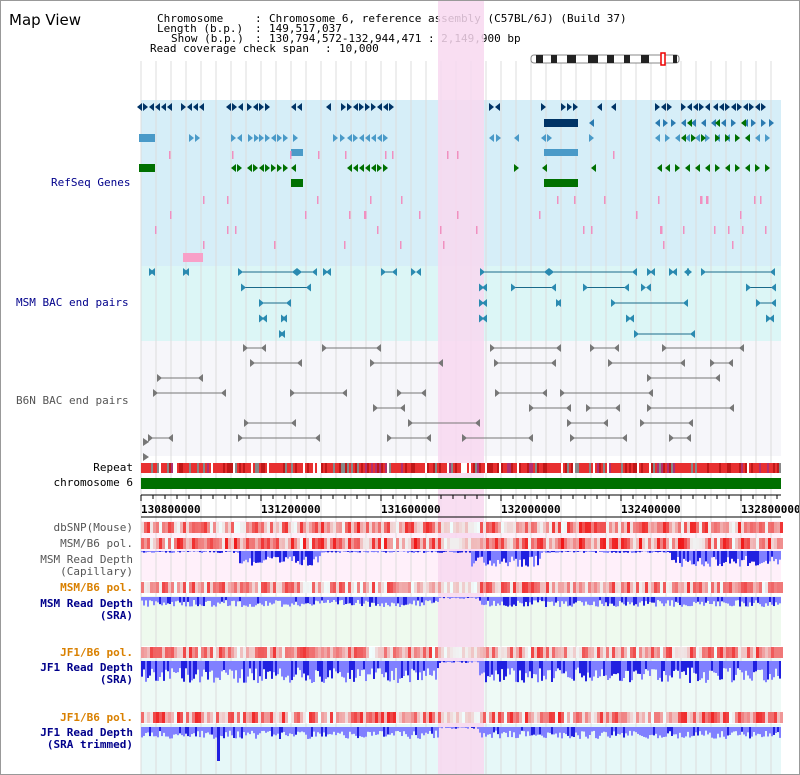 This screenshot has height=775, width=800. Describe the element at coordinates (96, 717) in the screenshot. I see `track-label-jf1-b6-pol-2: JF1/B6 pol.` at that location.